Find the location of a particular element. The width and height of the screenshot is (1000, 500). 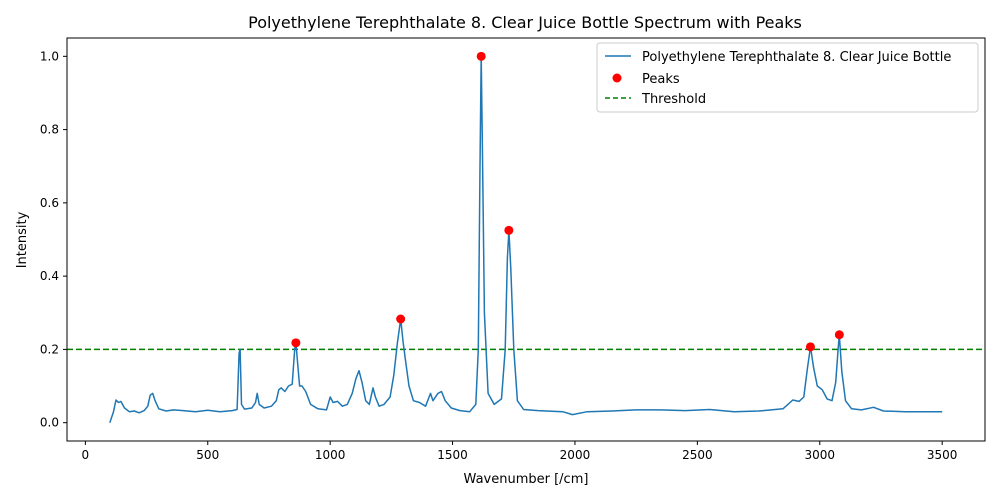

x-tick-label: 3500 is located at coordinates (942, 455).